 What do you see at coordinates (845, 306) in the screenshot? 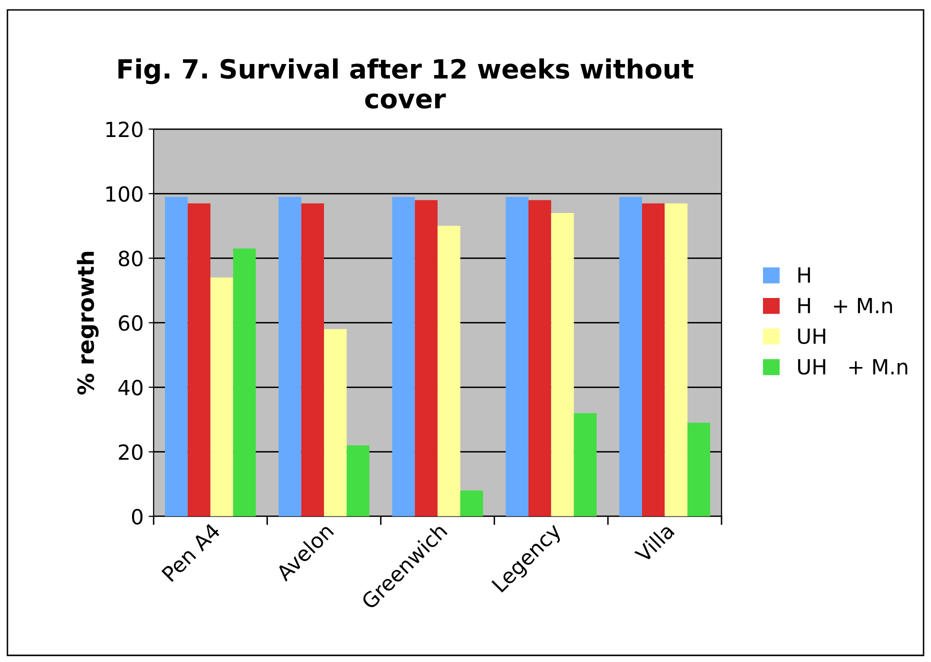
I see `legend-label: H + M.n` at bounding box center [845, 306].